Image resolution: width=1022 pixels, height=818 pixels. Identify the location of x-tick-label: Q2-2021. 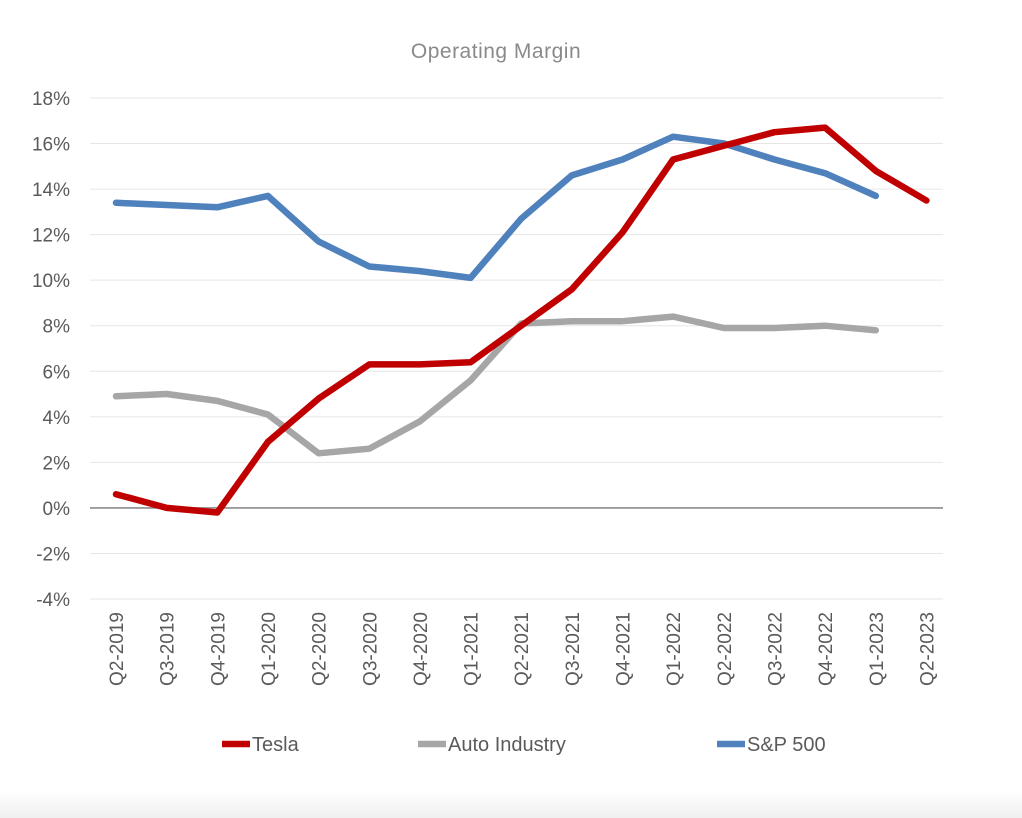
(522, 649).